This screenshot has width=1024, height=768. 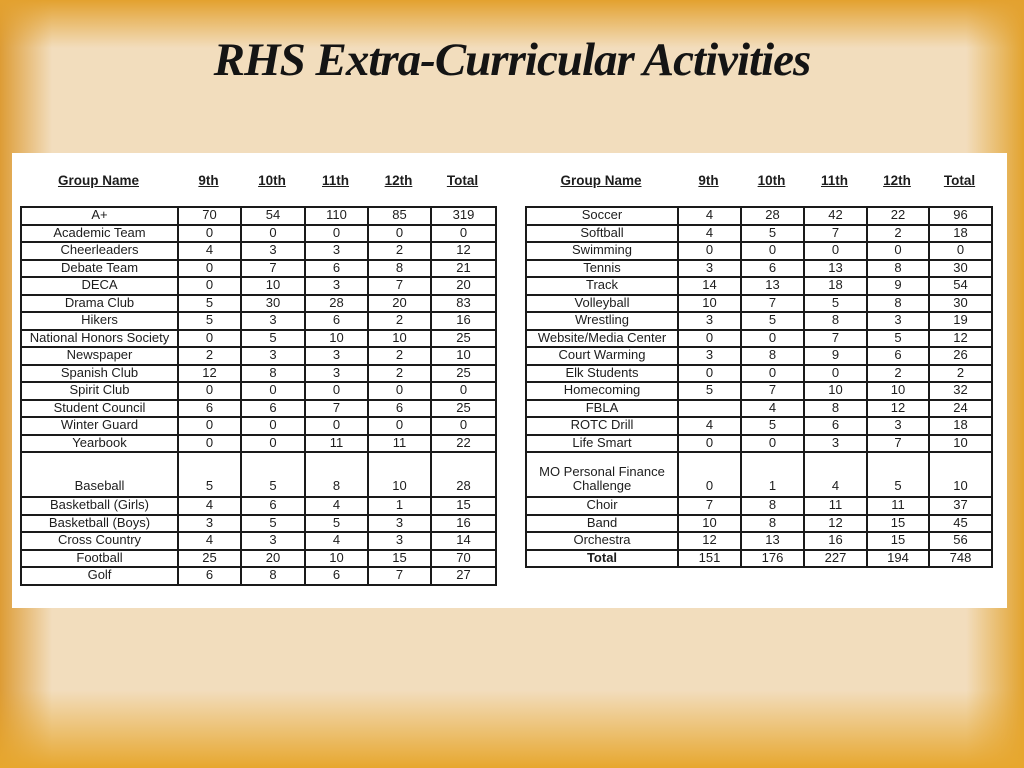 I want to click on clubs-table-header: Group Name 9th 10th 11th 12th Total, so click(x=257, y=180).